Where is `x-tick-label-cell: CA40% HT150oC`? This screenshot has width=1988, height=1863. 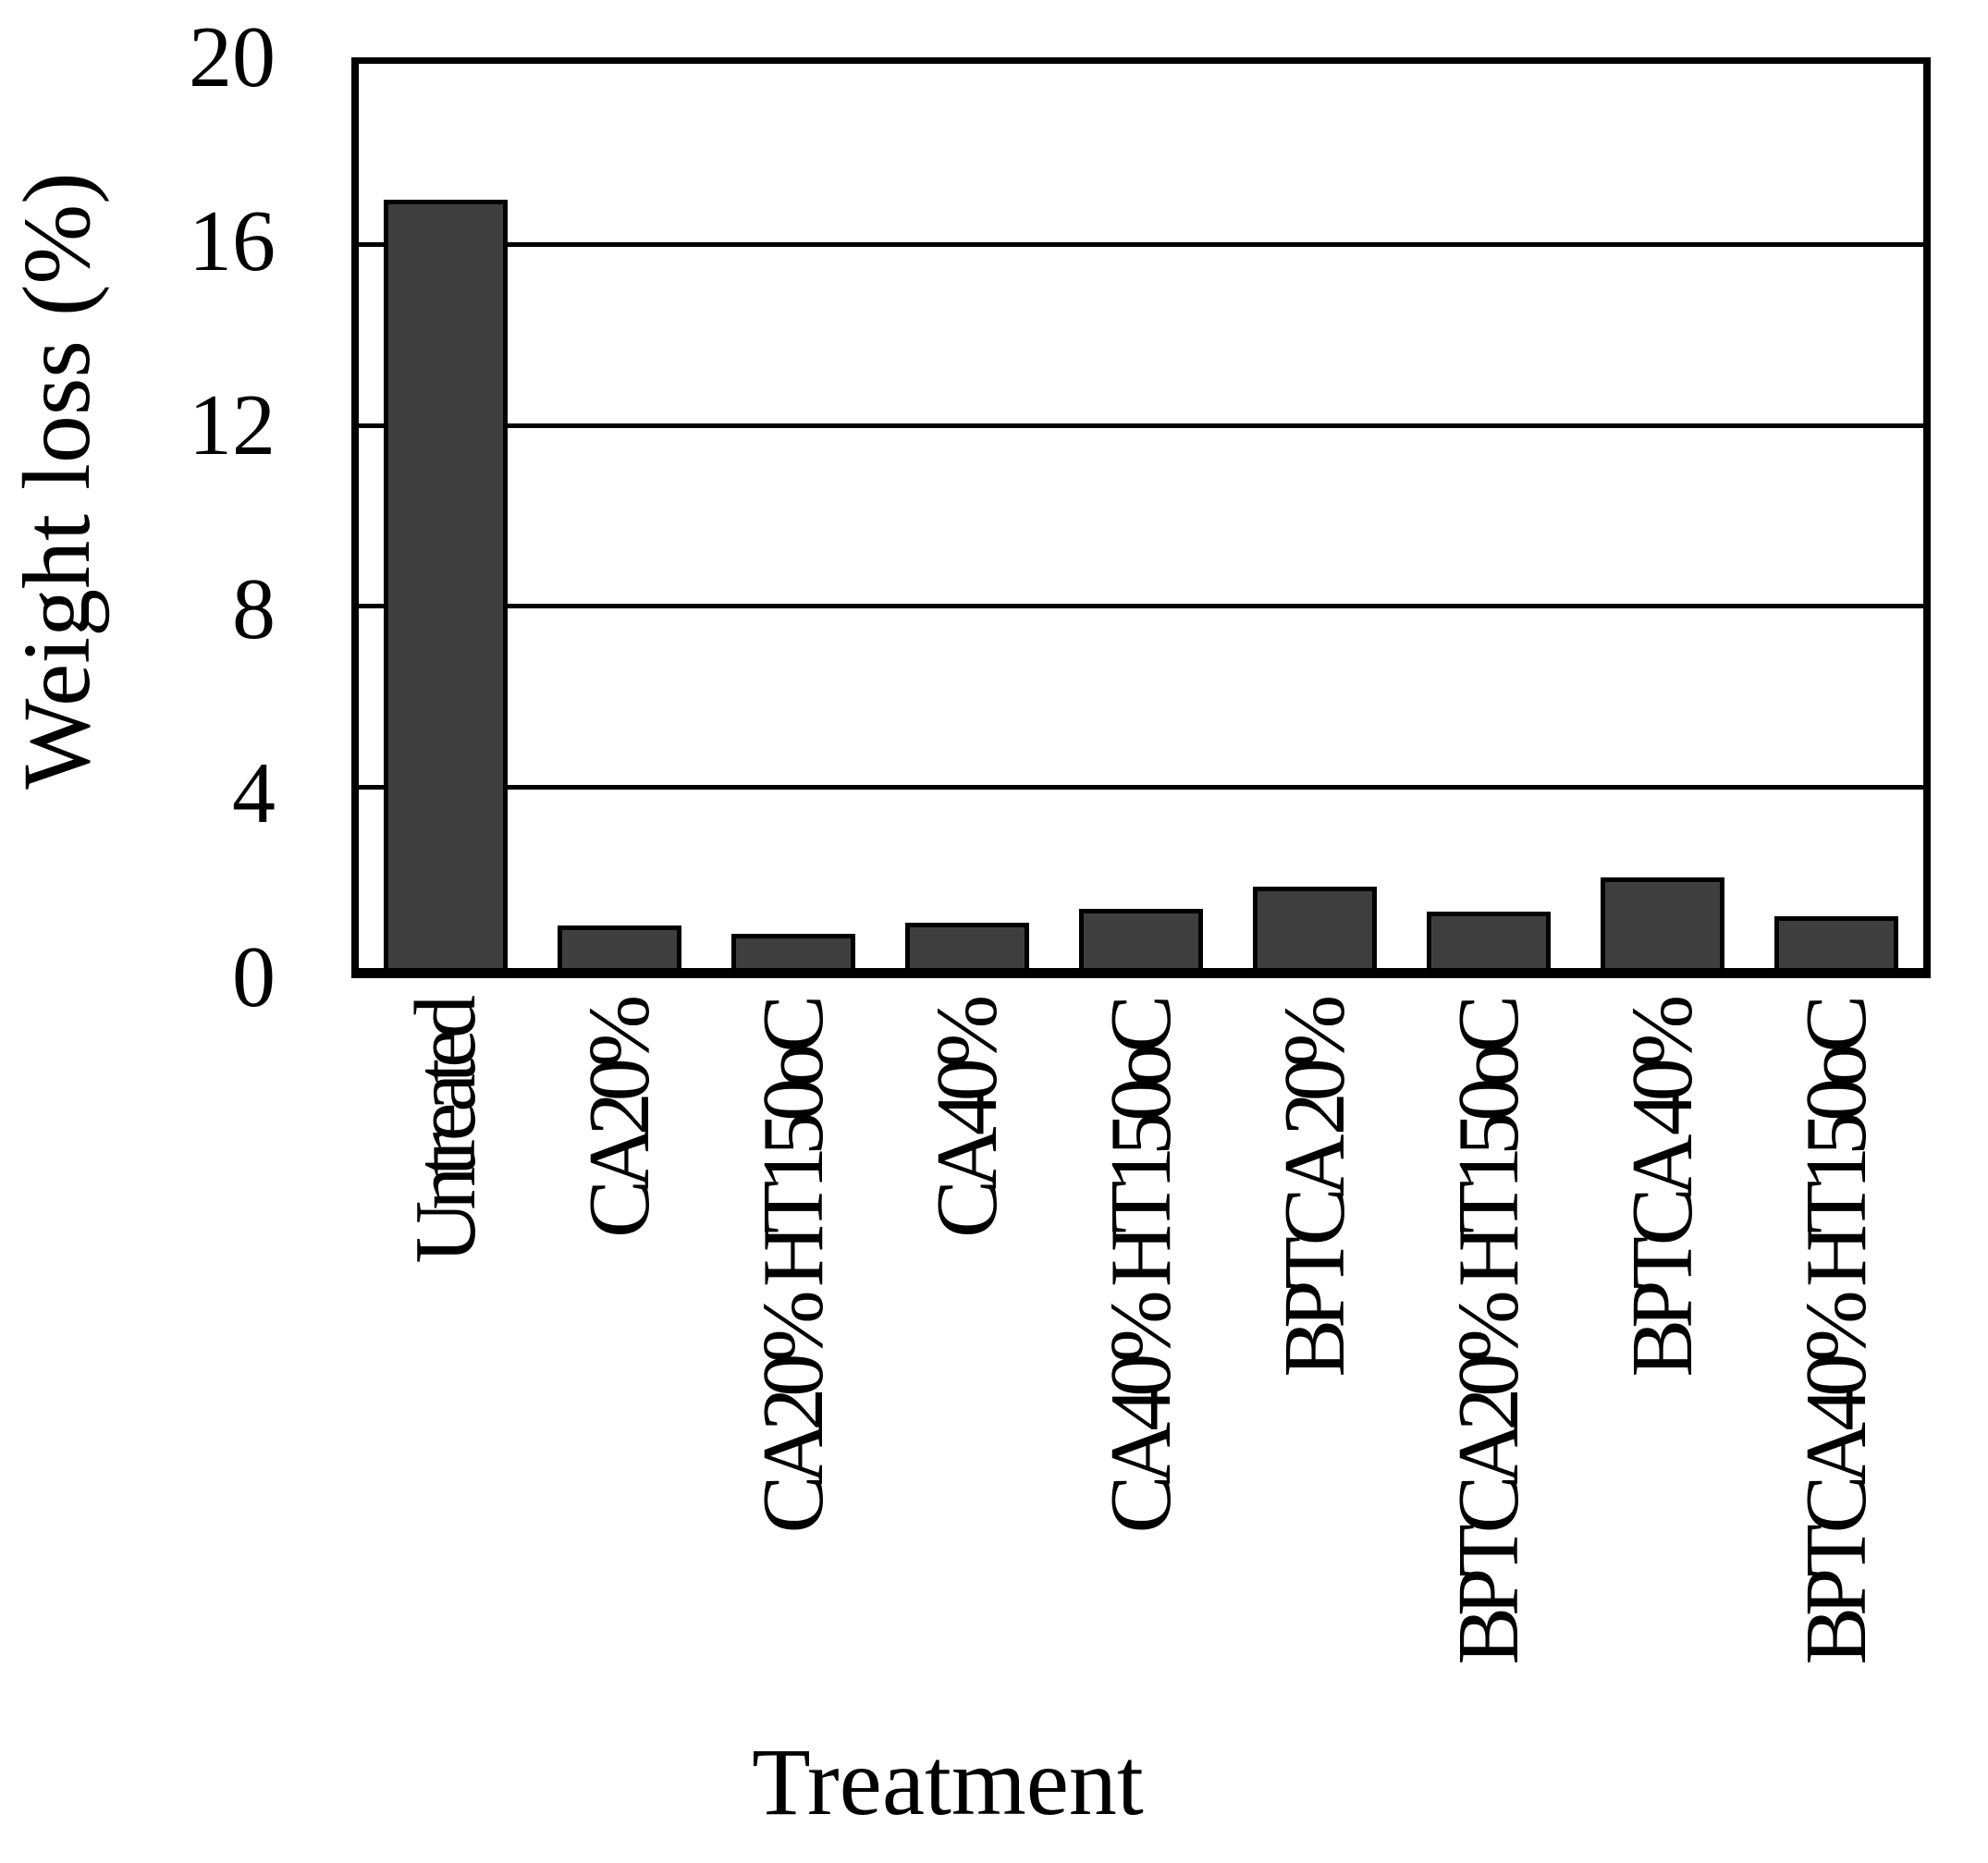
x-tick-label-cell: CA40% HT150oC is located at coordinates (1141, 1369).